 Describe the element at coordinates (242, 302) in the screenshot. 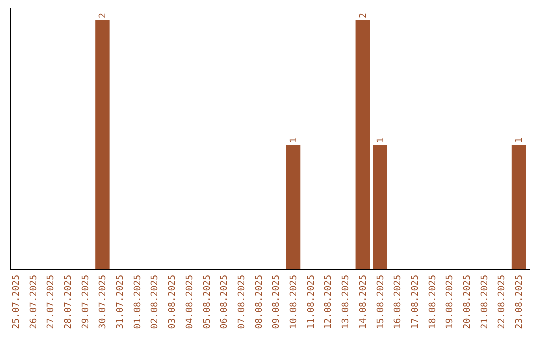

I see `x-tick-label: 07.08.2025` at that location.